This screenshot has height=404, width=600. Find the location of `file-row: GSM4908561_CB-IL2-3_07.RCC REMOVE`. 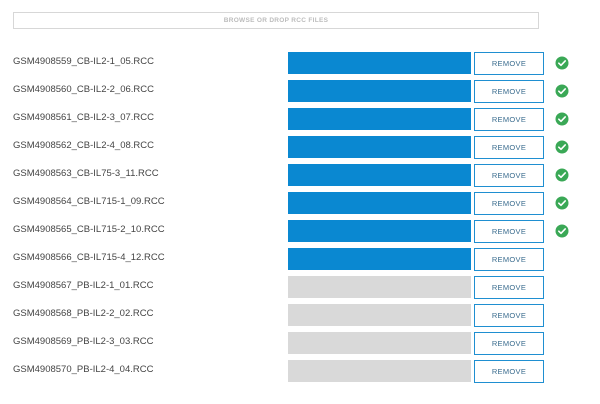

file-row: GSM4908561_CB-IL2-3_07.RCC REMOVE is located at coordinates (300, 119).